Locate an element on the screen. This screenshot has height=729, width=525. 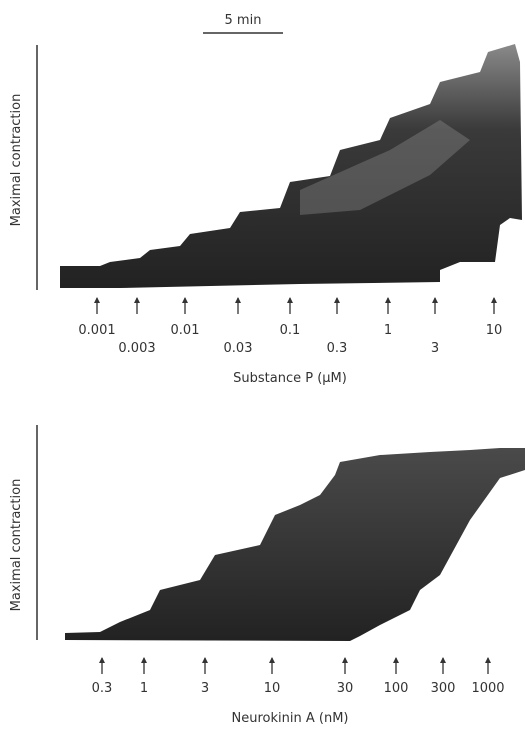
dose-label: 100 is located at coordinates (396, 688).